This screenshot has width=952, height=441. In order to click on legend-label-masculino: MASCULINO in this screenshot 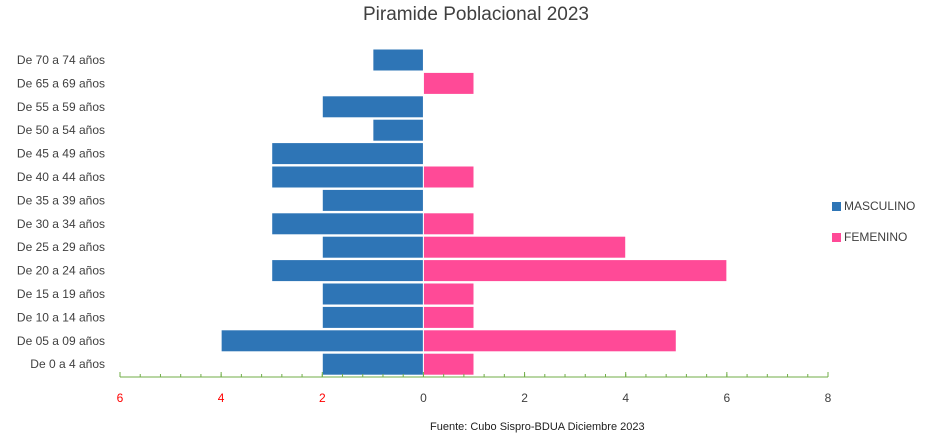, I will do `click(880, 206)`.